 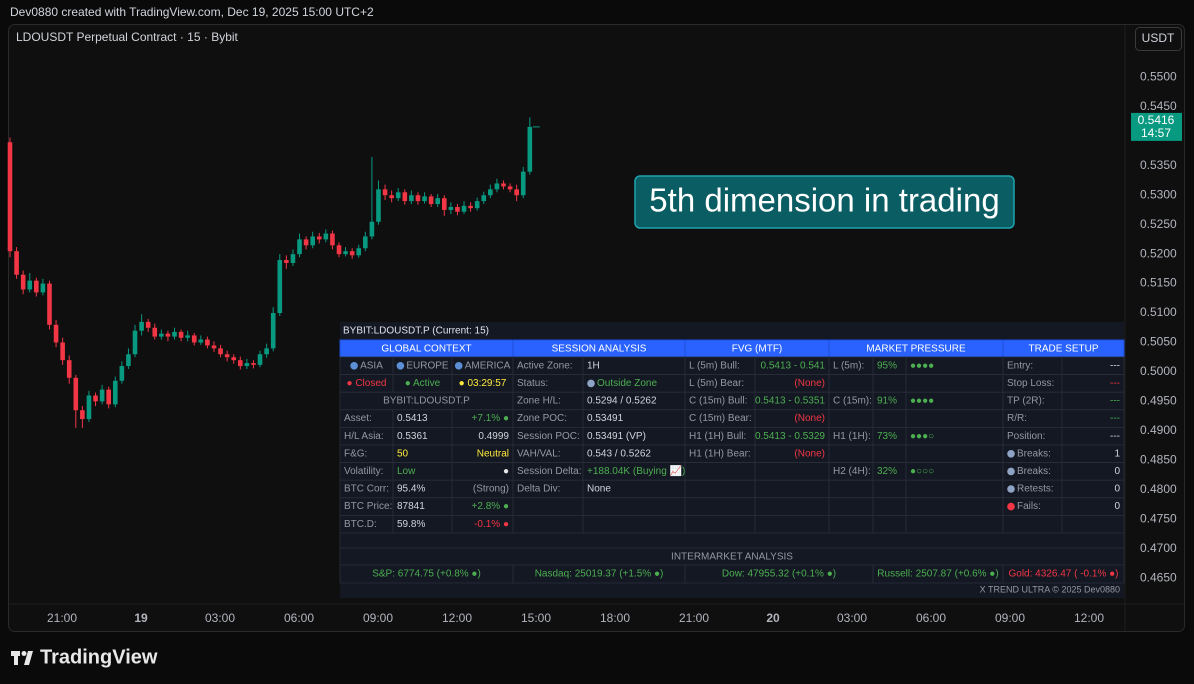 What do you see at coordinates (1158, 283) in the screenshot?
I see `y-tick-label: 0.5150` at bounding box center [1158, 283].